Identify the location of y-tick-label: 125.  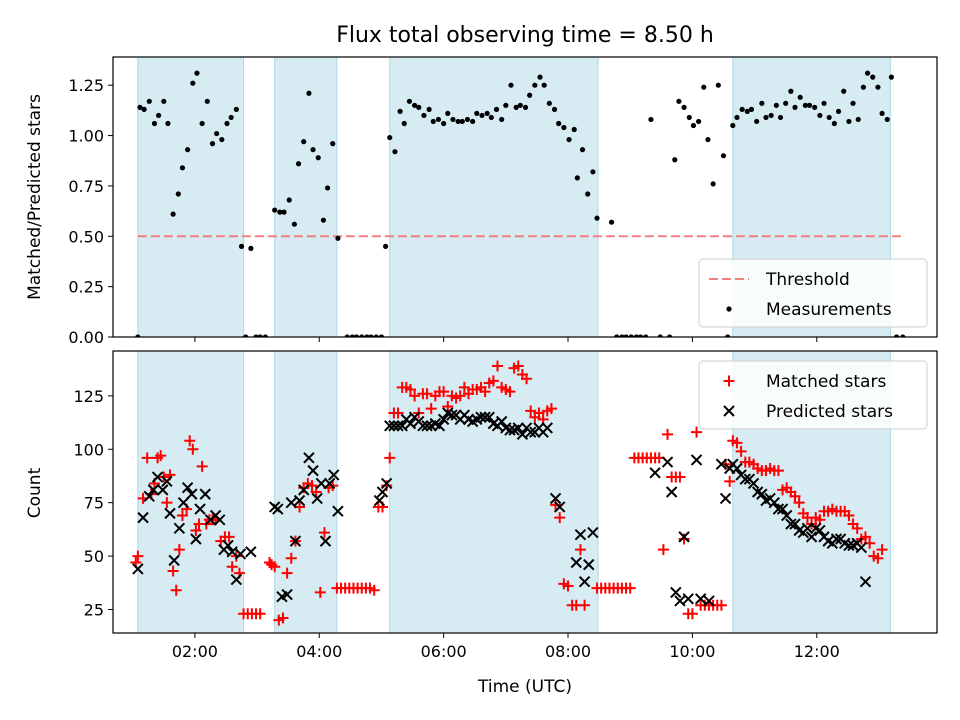
(88, 396).